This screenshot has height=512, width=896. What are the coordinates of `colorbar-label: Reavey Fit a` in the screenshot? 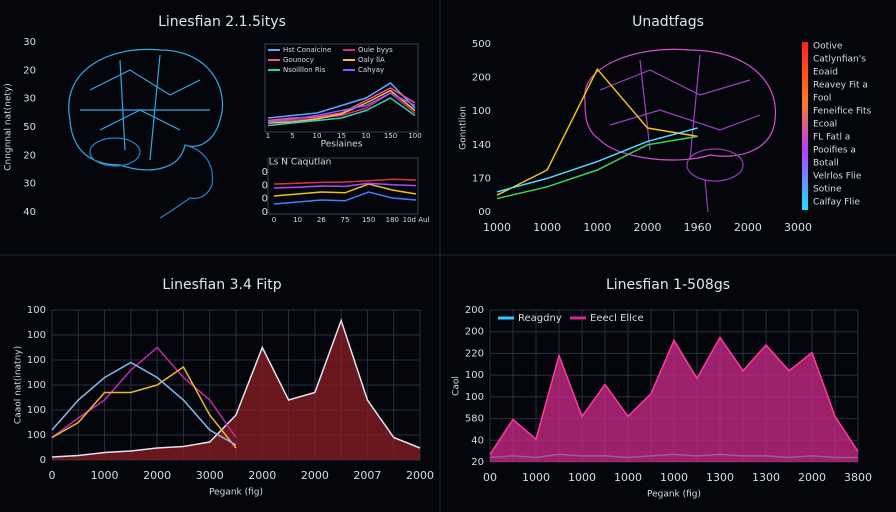 It's located at (840, 86).